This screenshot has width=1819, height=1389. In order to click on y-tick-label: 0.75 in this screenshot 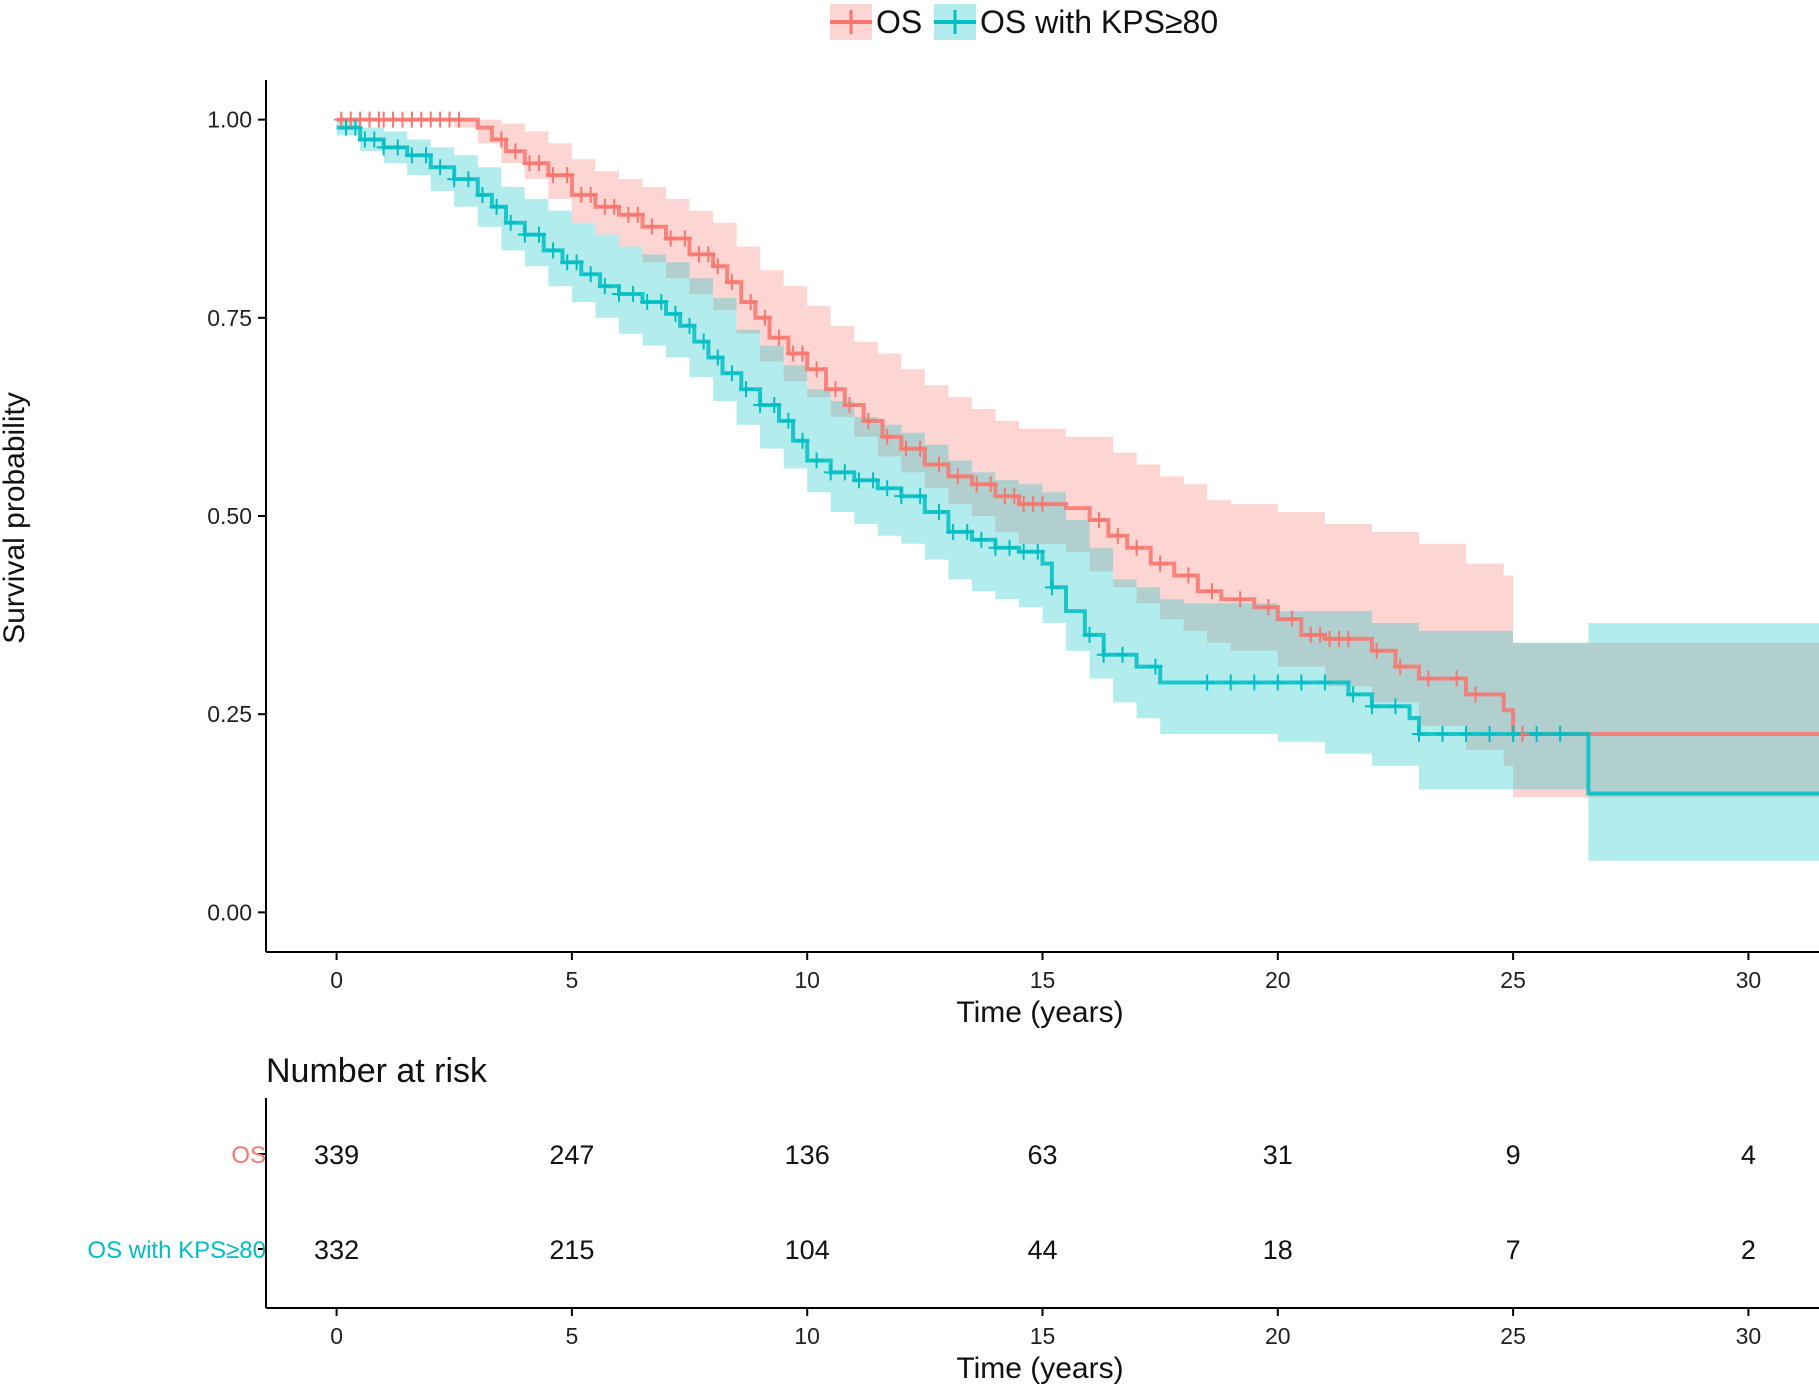, I will do `click(229, 318)`.